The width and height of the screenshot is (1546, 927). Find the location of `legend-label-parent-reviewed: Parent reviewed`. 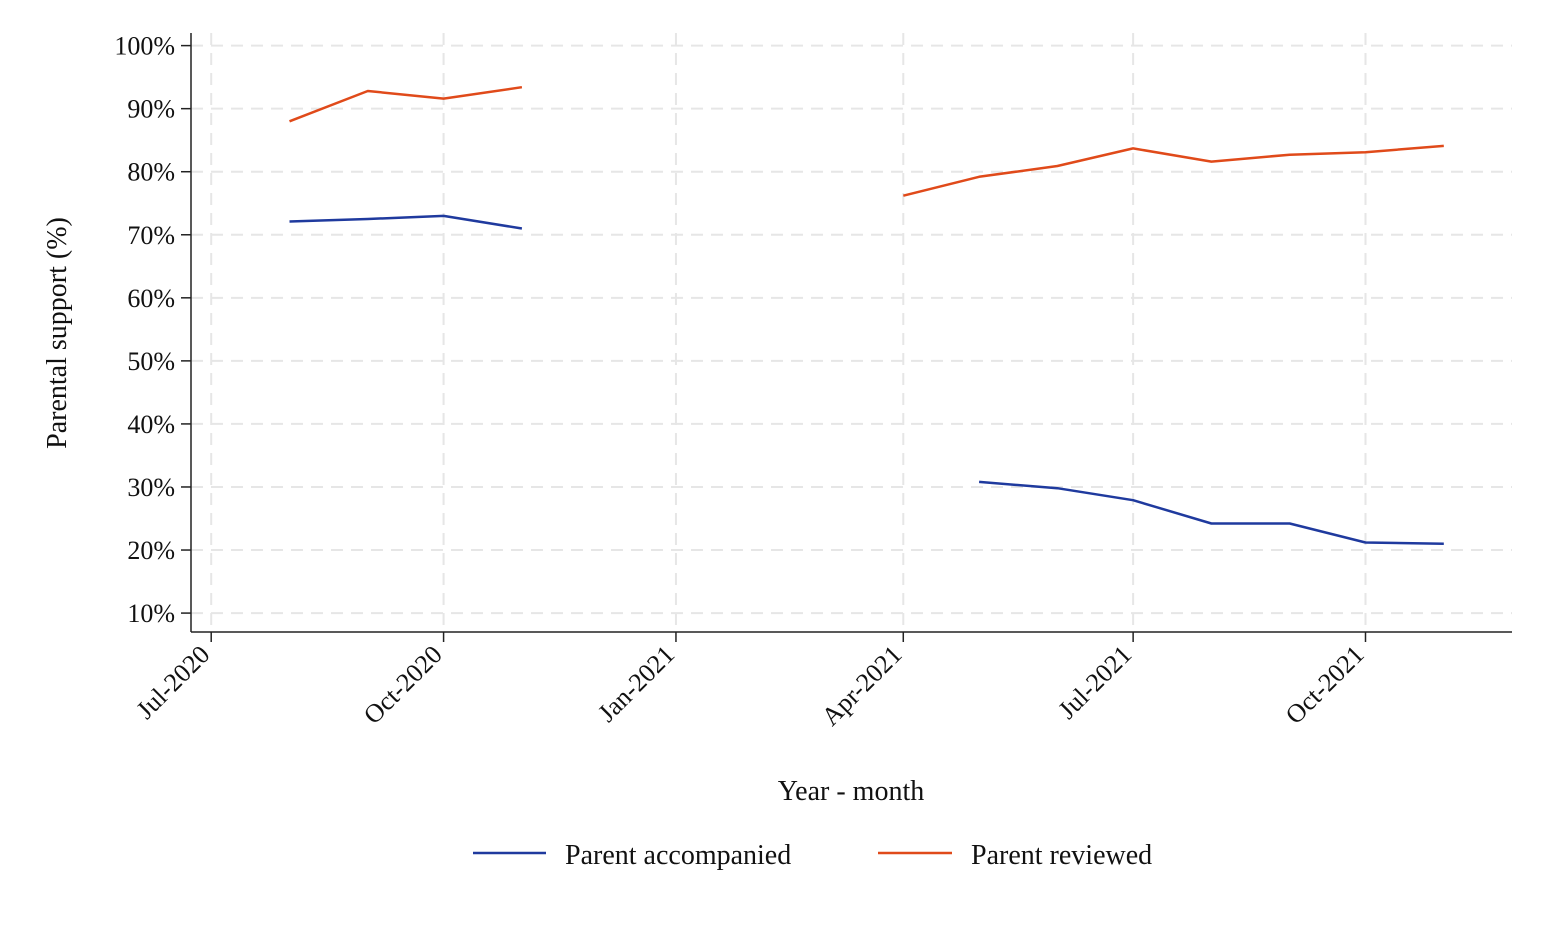

legend-label-parent-reviewed: Parent reviewed is located at coordinates (1061, 855).